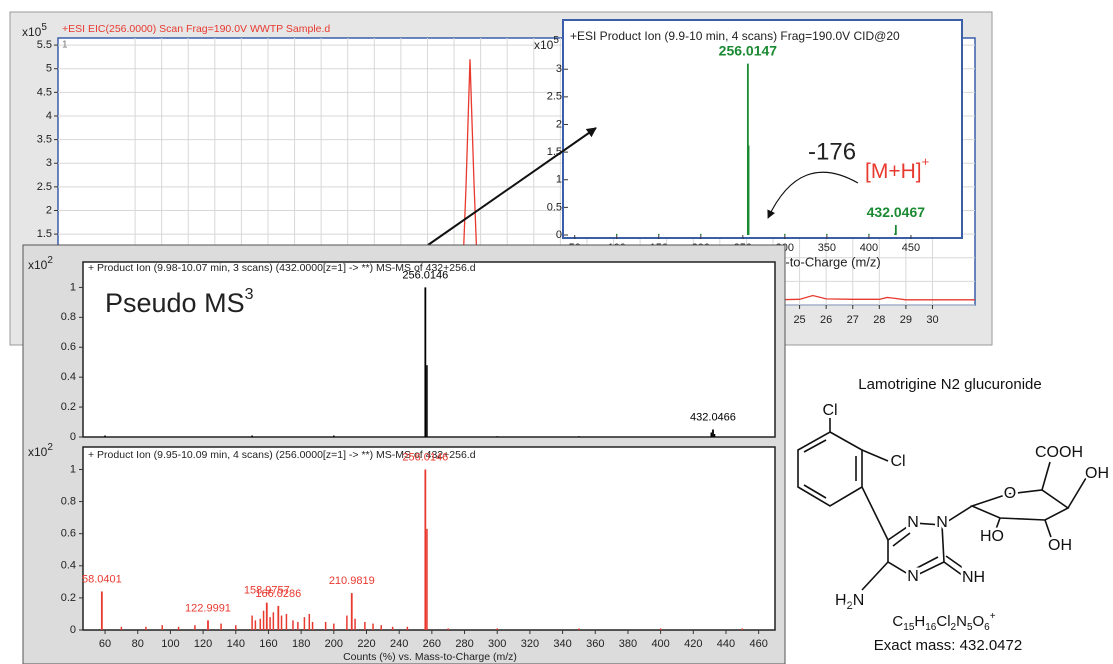 The width and height of the screenshot is (1113, 664). I want to click on msms-annotations: Pseudo MS3, so click(179, 302).